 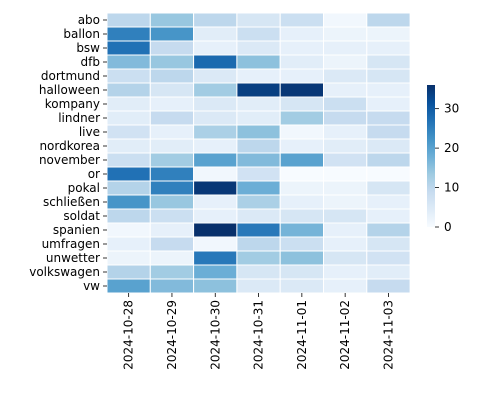 I want to click on y-tick-label: halloween, so click(x=69, y=90).